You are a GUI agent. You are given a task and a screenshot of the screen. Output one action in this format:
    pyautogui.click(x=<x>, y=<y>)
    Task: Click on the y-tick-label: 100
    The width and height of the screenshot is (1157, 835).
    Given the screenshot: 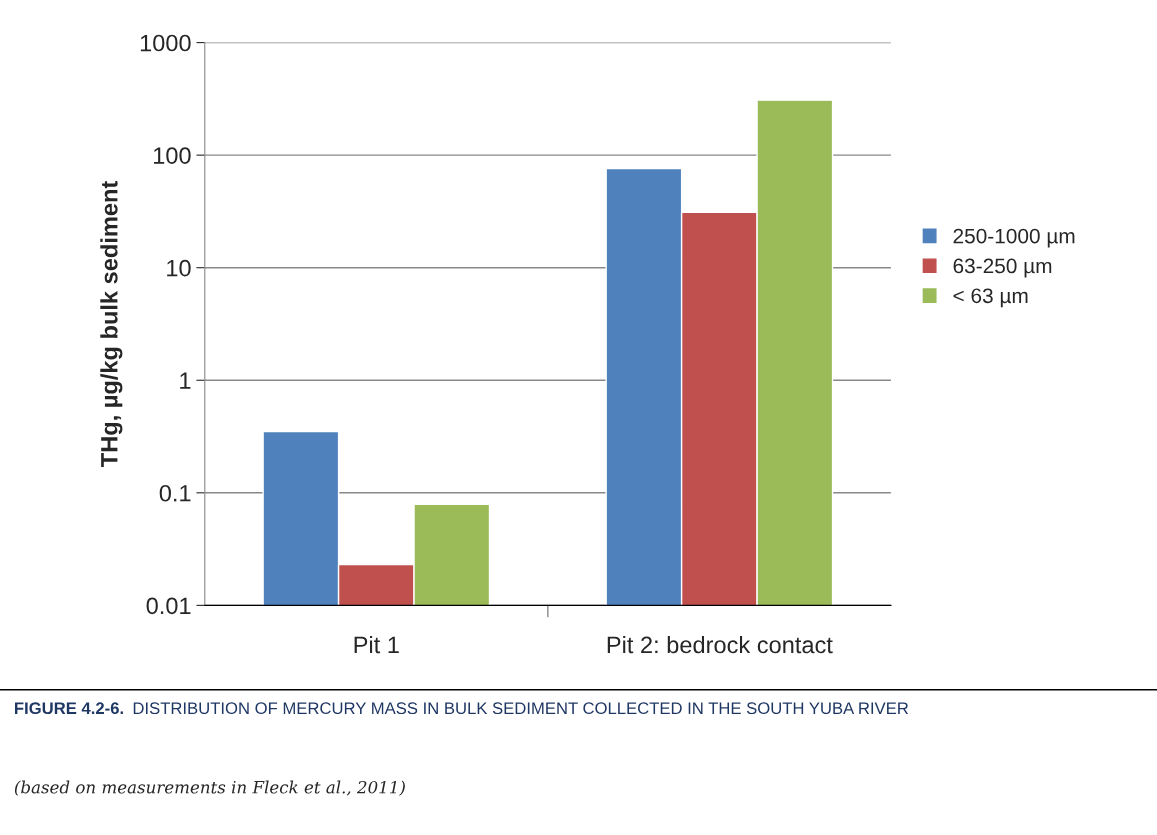 What is the action you would take?
    pyautogui.click(x=172, y=155)
    